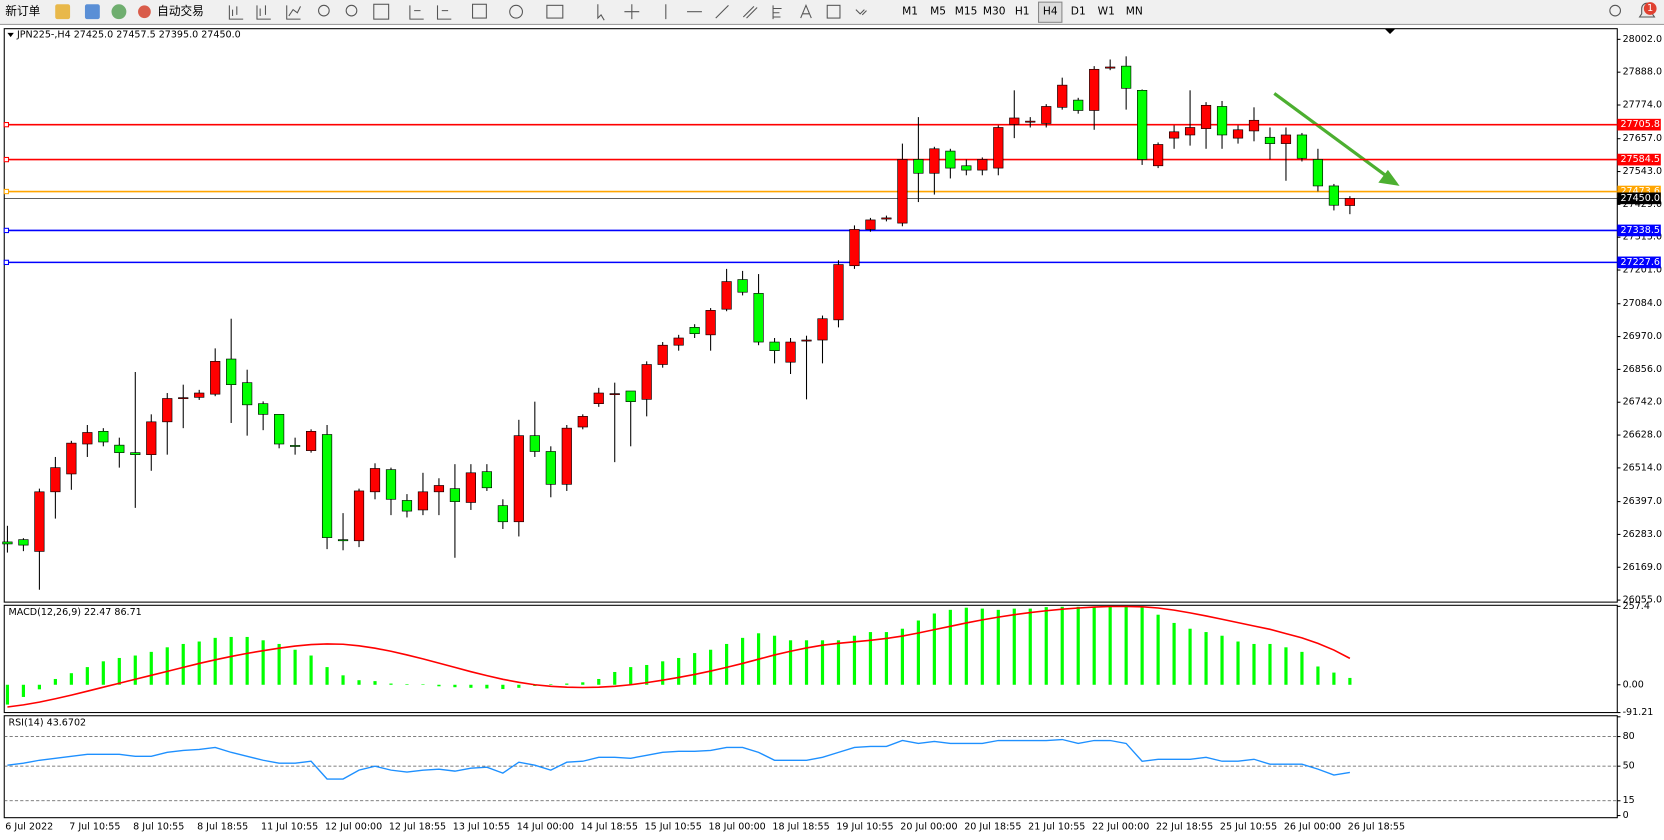  I want to click on timeframe-button: W1, so click(1106, 11).